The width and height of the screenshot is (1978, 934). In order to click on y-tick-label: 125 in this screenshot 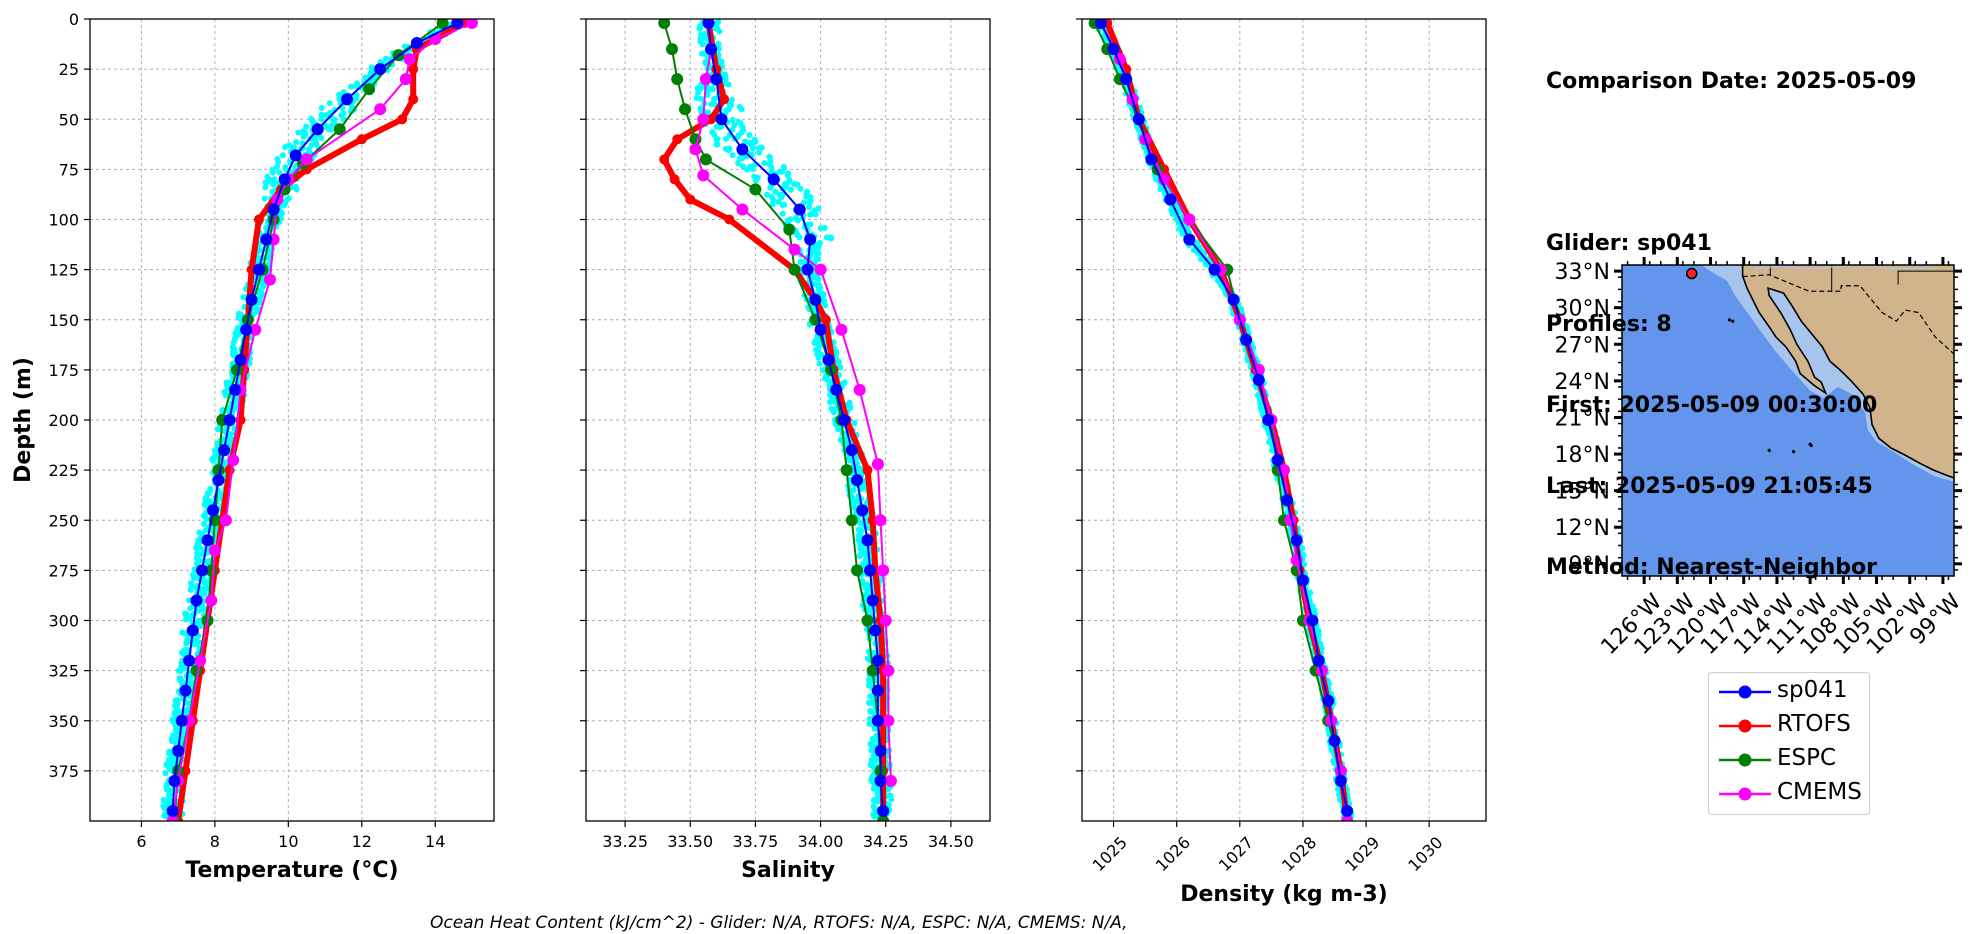, I will do `click(63, 270)`.